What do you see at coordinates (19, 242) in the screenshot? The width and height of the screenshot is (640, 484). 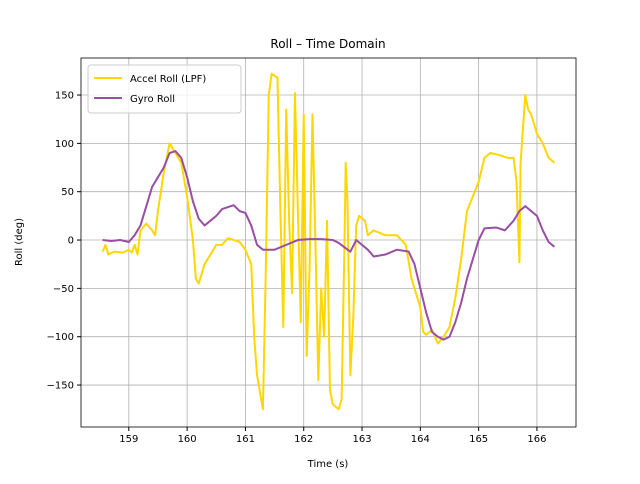 I see `y-axis-label: Roll (deg)` at bounding box center [19, 242].